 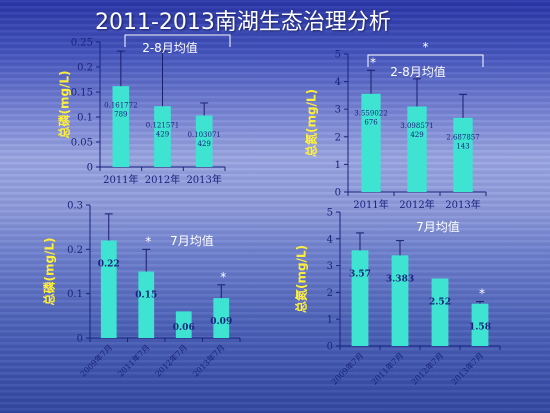 I want to click on data-label: 2.52, so click(x=440, y=302).